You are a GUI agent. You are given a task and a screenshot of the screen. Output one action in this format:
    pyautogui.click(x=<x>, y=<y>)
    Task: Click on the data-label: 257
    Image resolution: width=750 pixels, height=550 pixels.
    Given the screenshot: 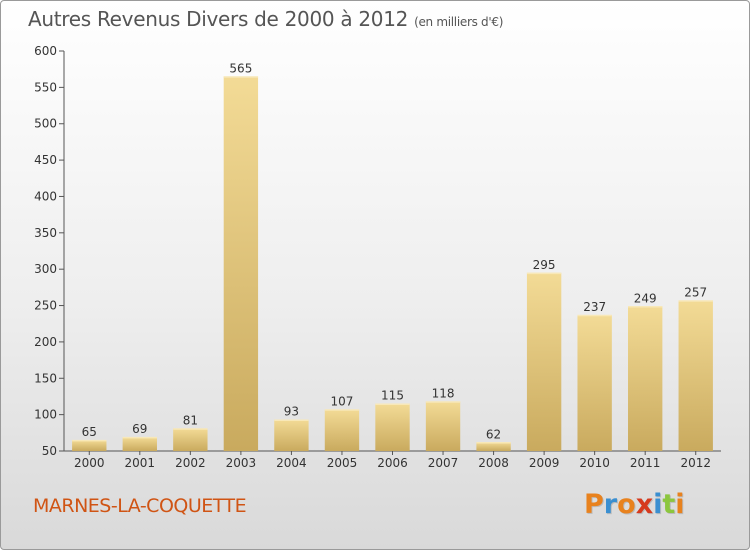 What is the action you would take?
    pyautogui.click(x=695, y=292)
    